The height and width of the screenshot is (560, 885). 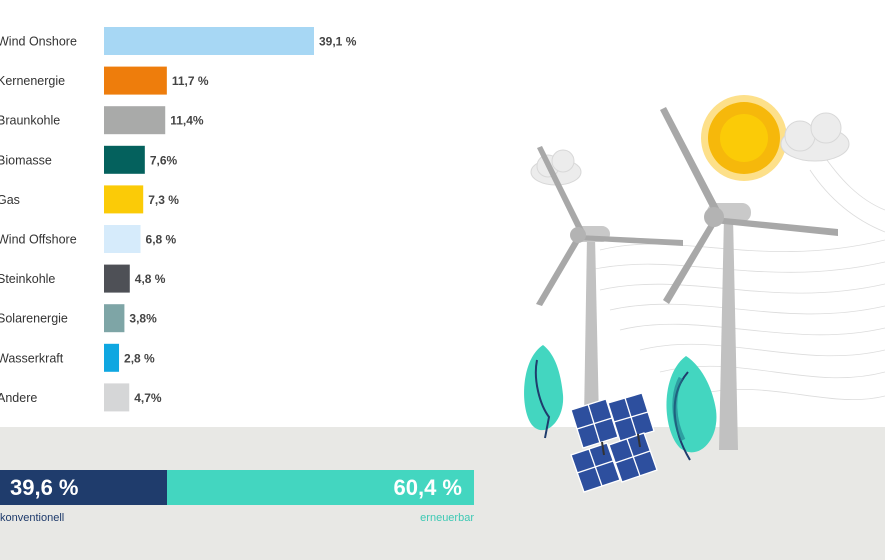 What do you see at coordinates (164, 160) in the screenshot?
I see `value-label: 7,6%` at bounding box center [164, 160].